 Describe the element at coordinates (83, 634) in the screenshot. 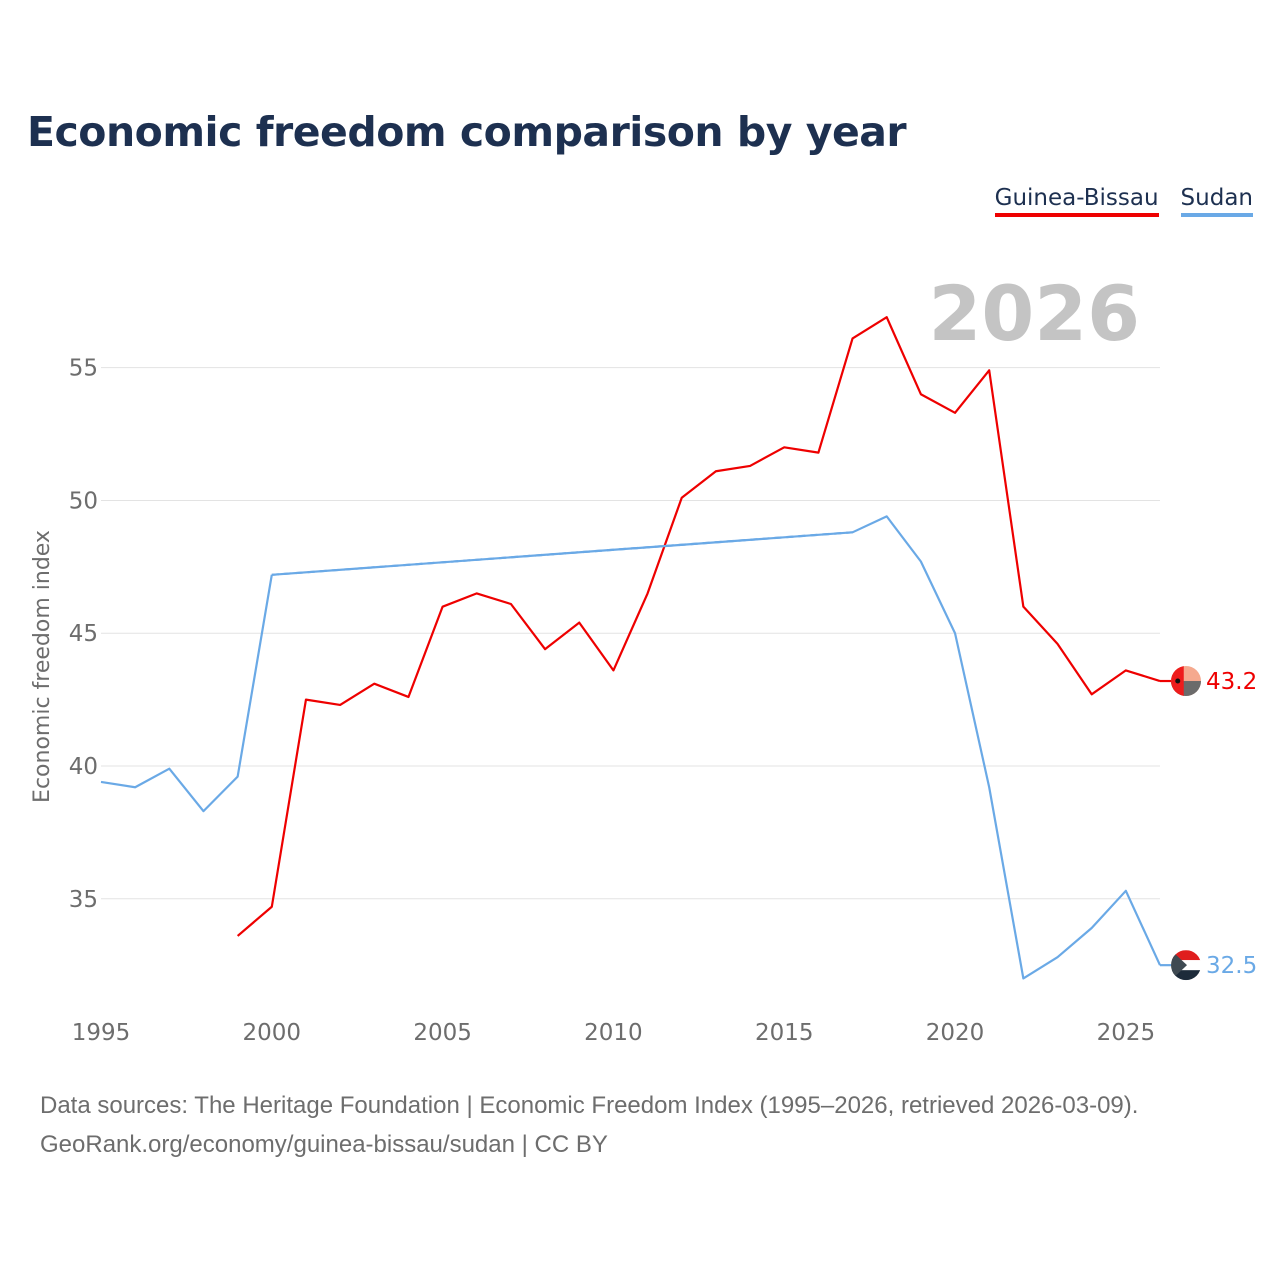

I see `y-tick-label: 45` at that location.